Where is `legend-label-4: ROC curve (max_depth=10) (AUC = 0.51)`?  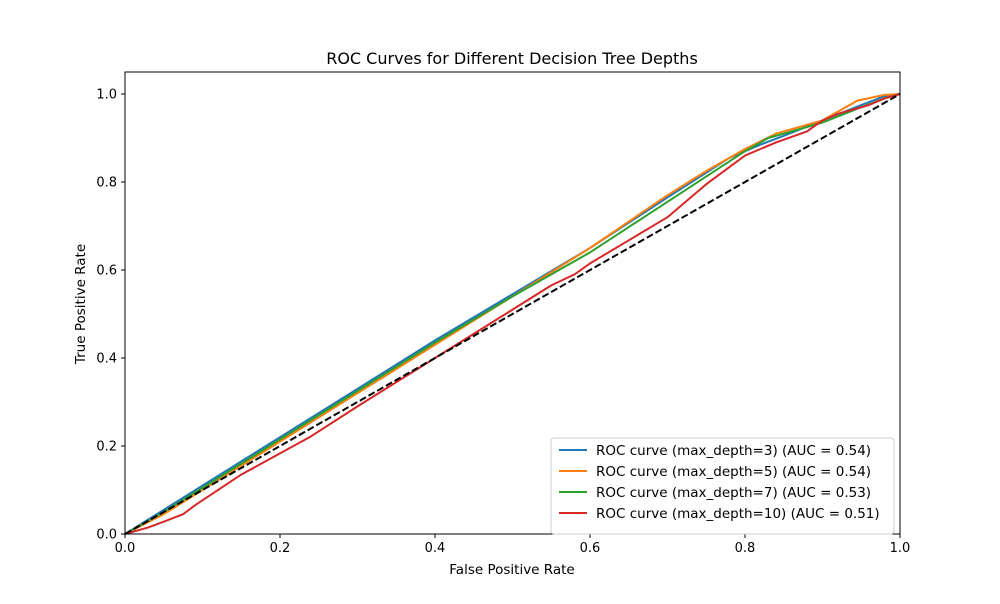 legend-label-4: ROC curve (max_depth=10) (AUC = 0.51) is located at coordinates (738, 514).